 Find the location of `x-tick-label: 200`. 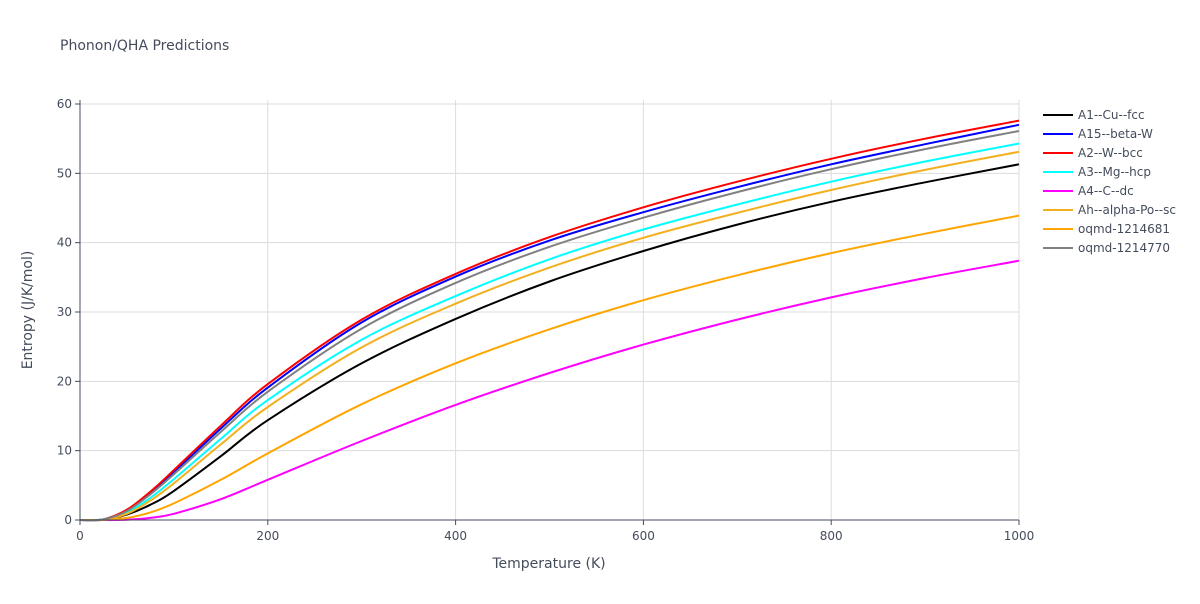

x-tick-label: 200 is located at coordinates (267, 536).